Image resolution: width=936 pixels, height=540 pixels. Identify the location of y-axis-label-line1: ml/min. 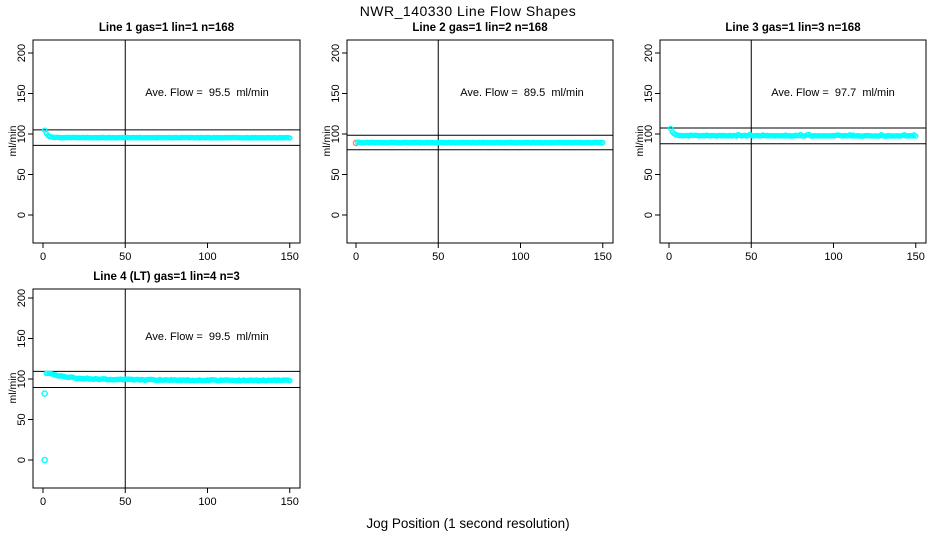
(13, 141).